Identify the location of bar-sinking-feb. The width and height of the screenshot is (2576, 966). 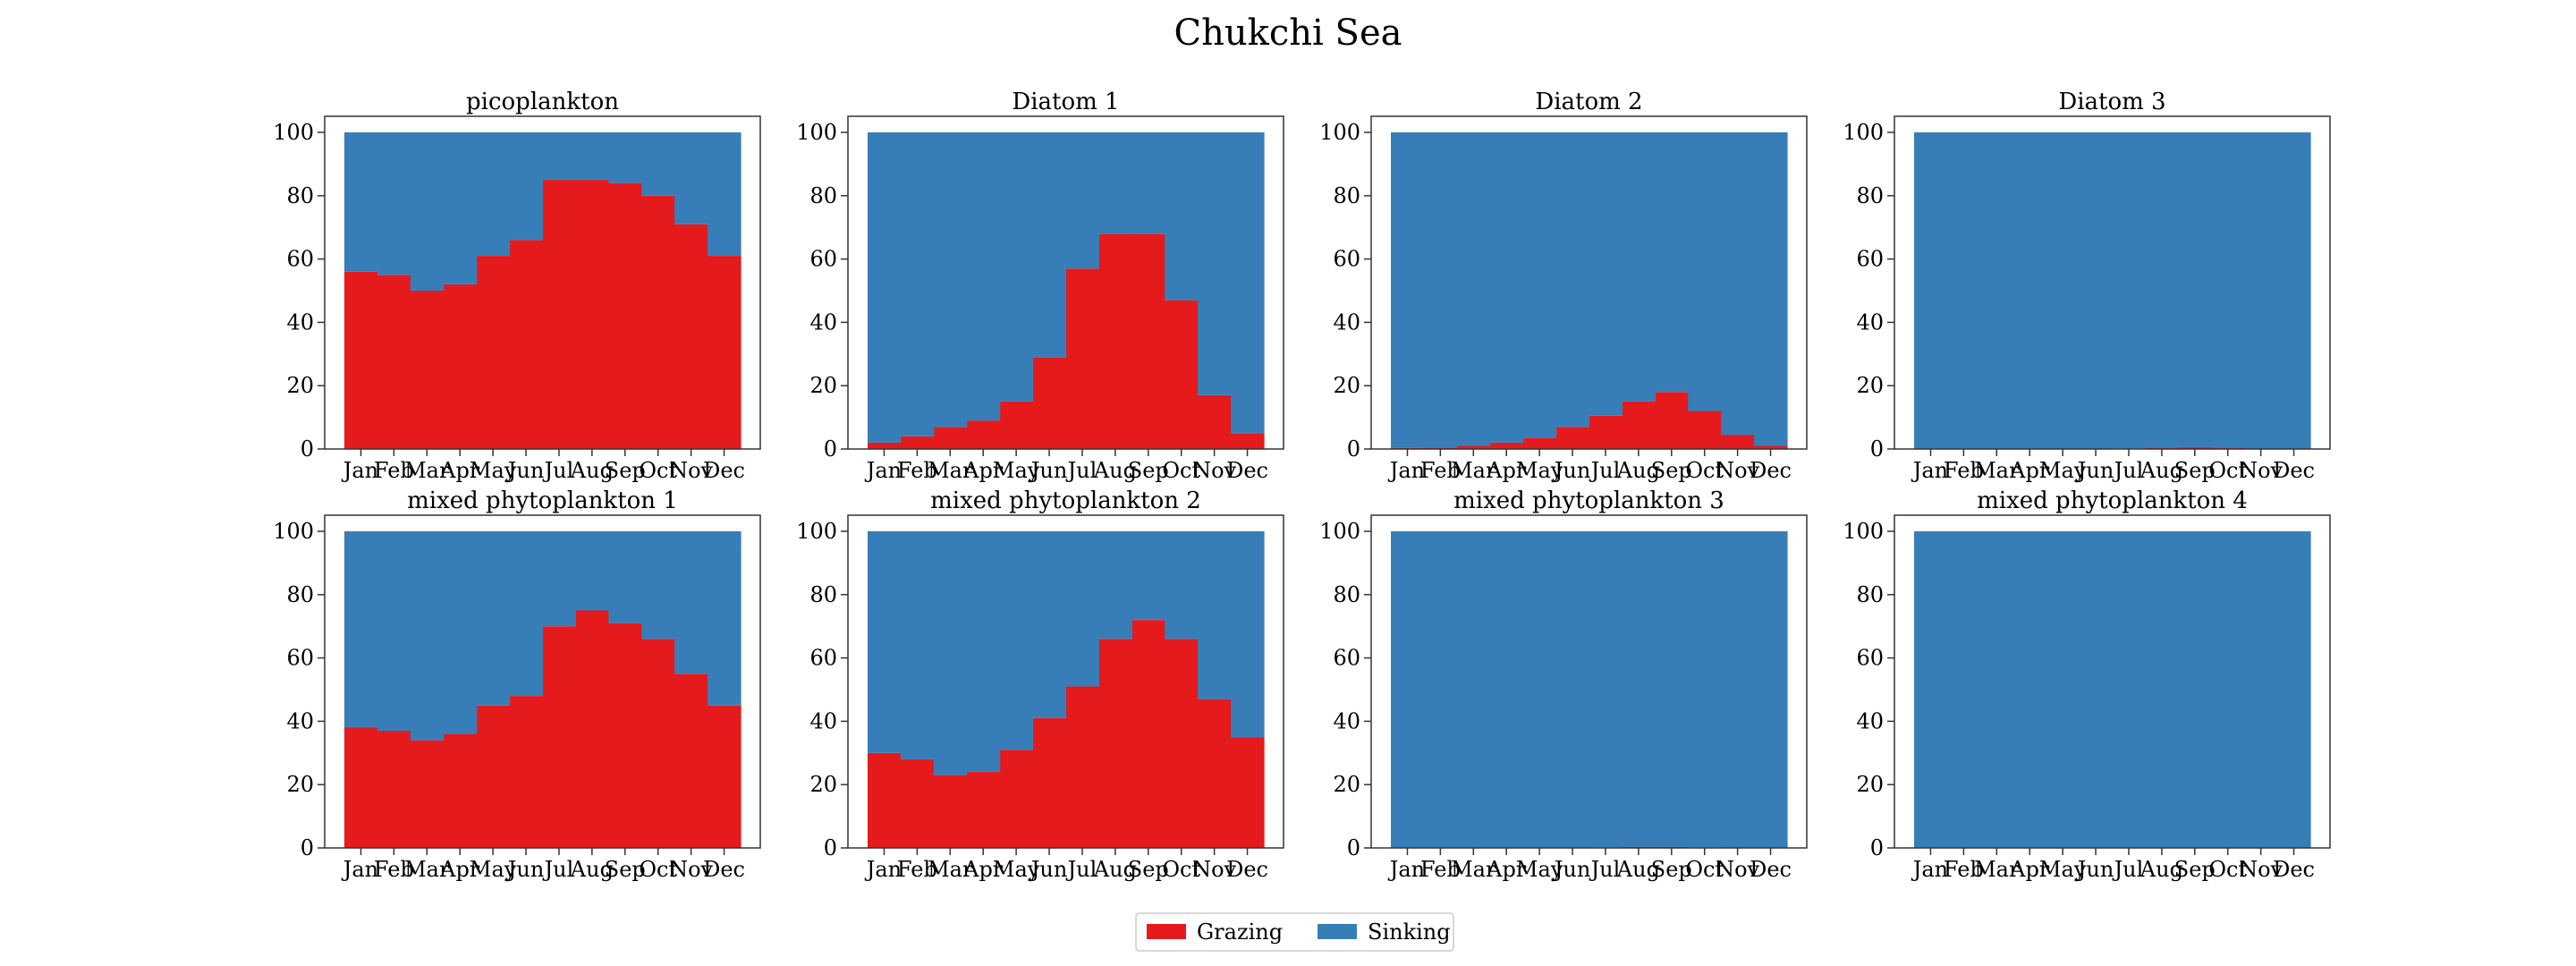
(1440, 290).